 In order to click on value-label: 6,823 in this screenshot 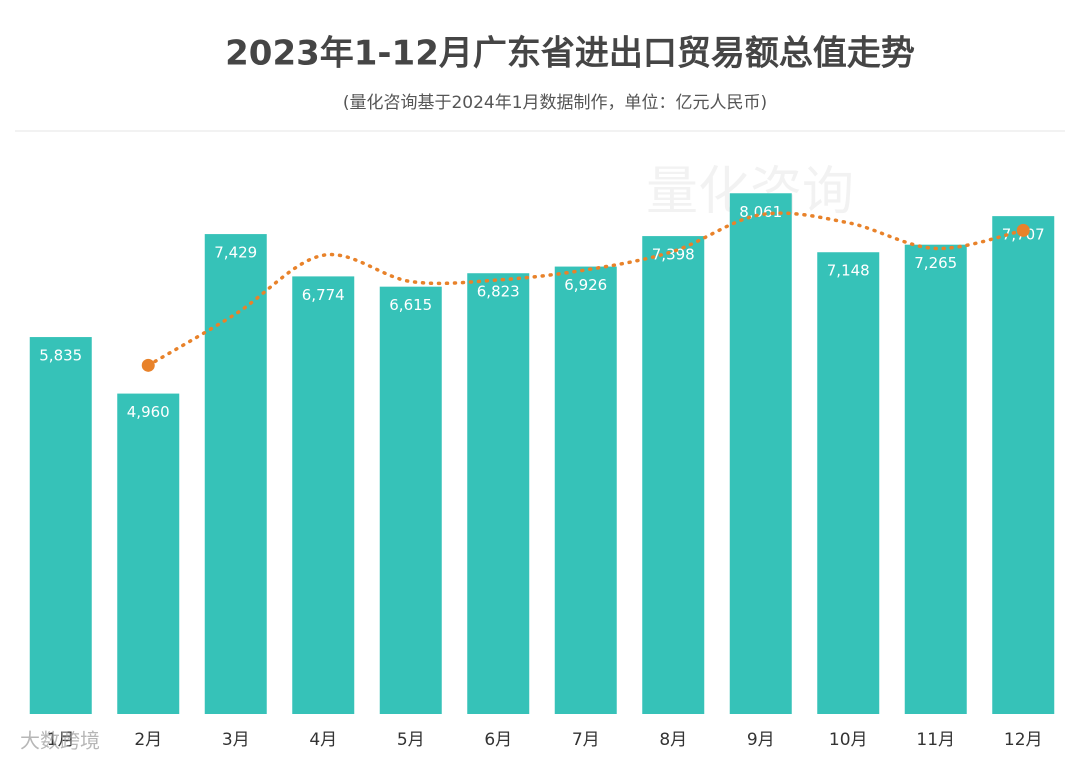, I will do `click(498, 292)`.